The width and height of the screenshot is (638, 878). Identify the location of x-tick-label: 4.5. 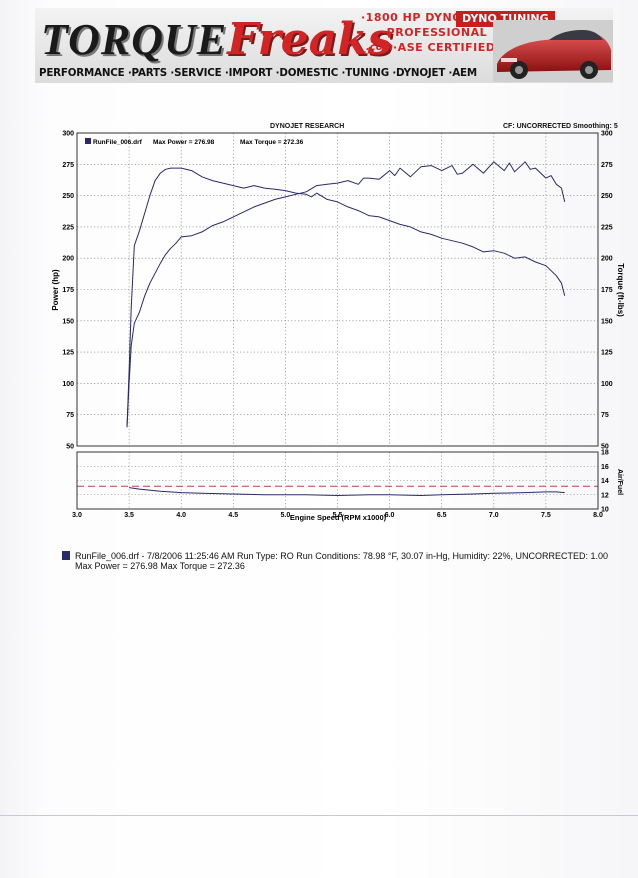
(233, 515).